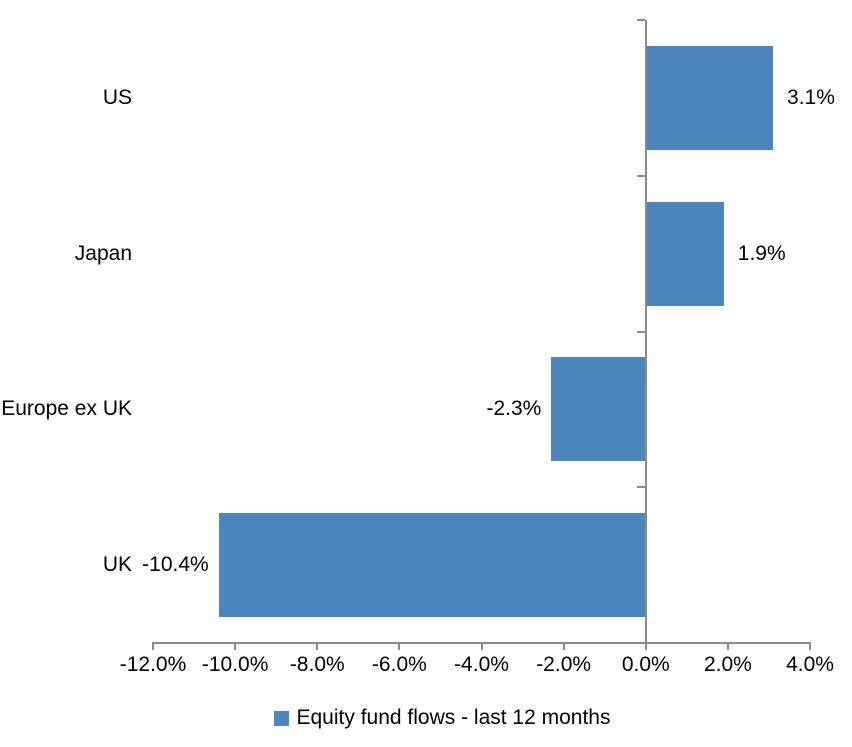  I want to click on legend-swatch, so click(281, 718).